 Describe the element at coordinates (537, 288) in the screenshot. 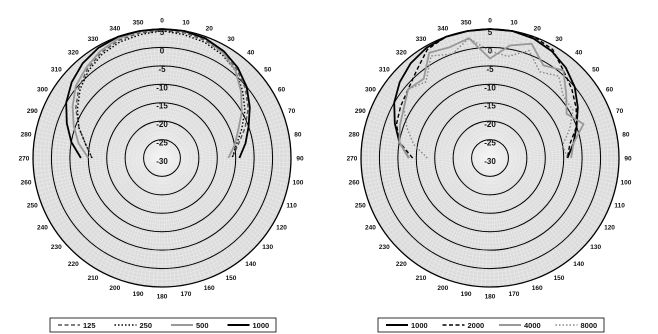

I see `angle-tick-label: 160` at that location.